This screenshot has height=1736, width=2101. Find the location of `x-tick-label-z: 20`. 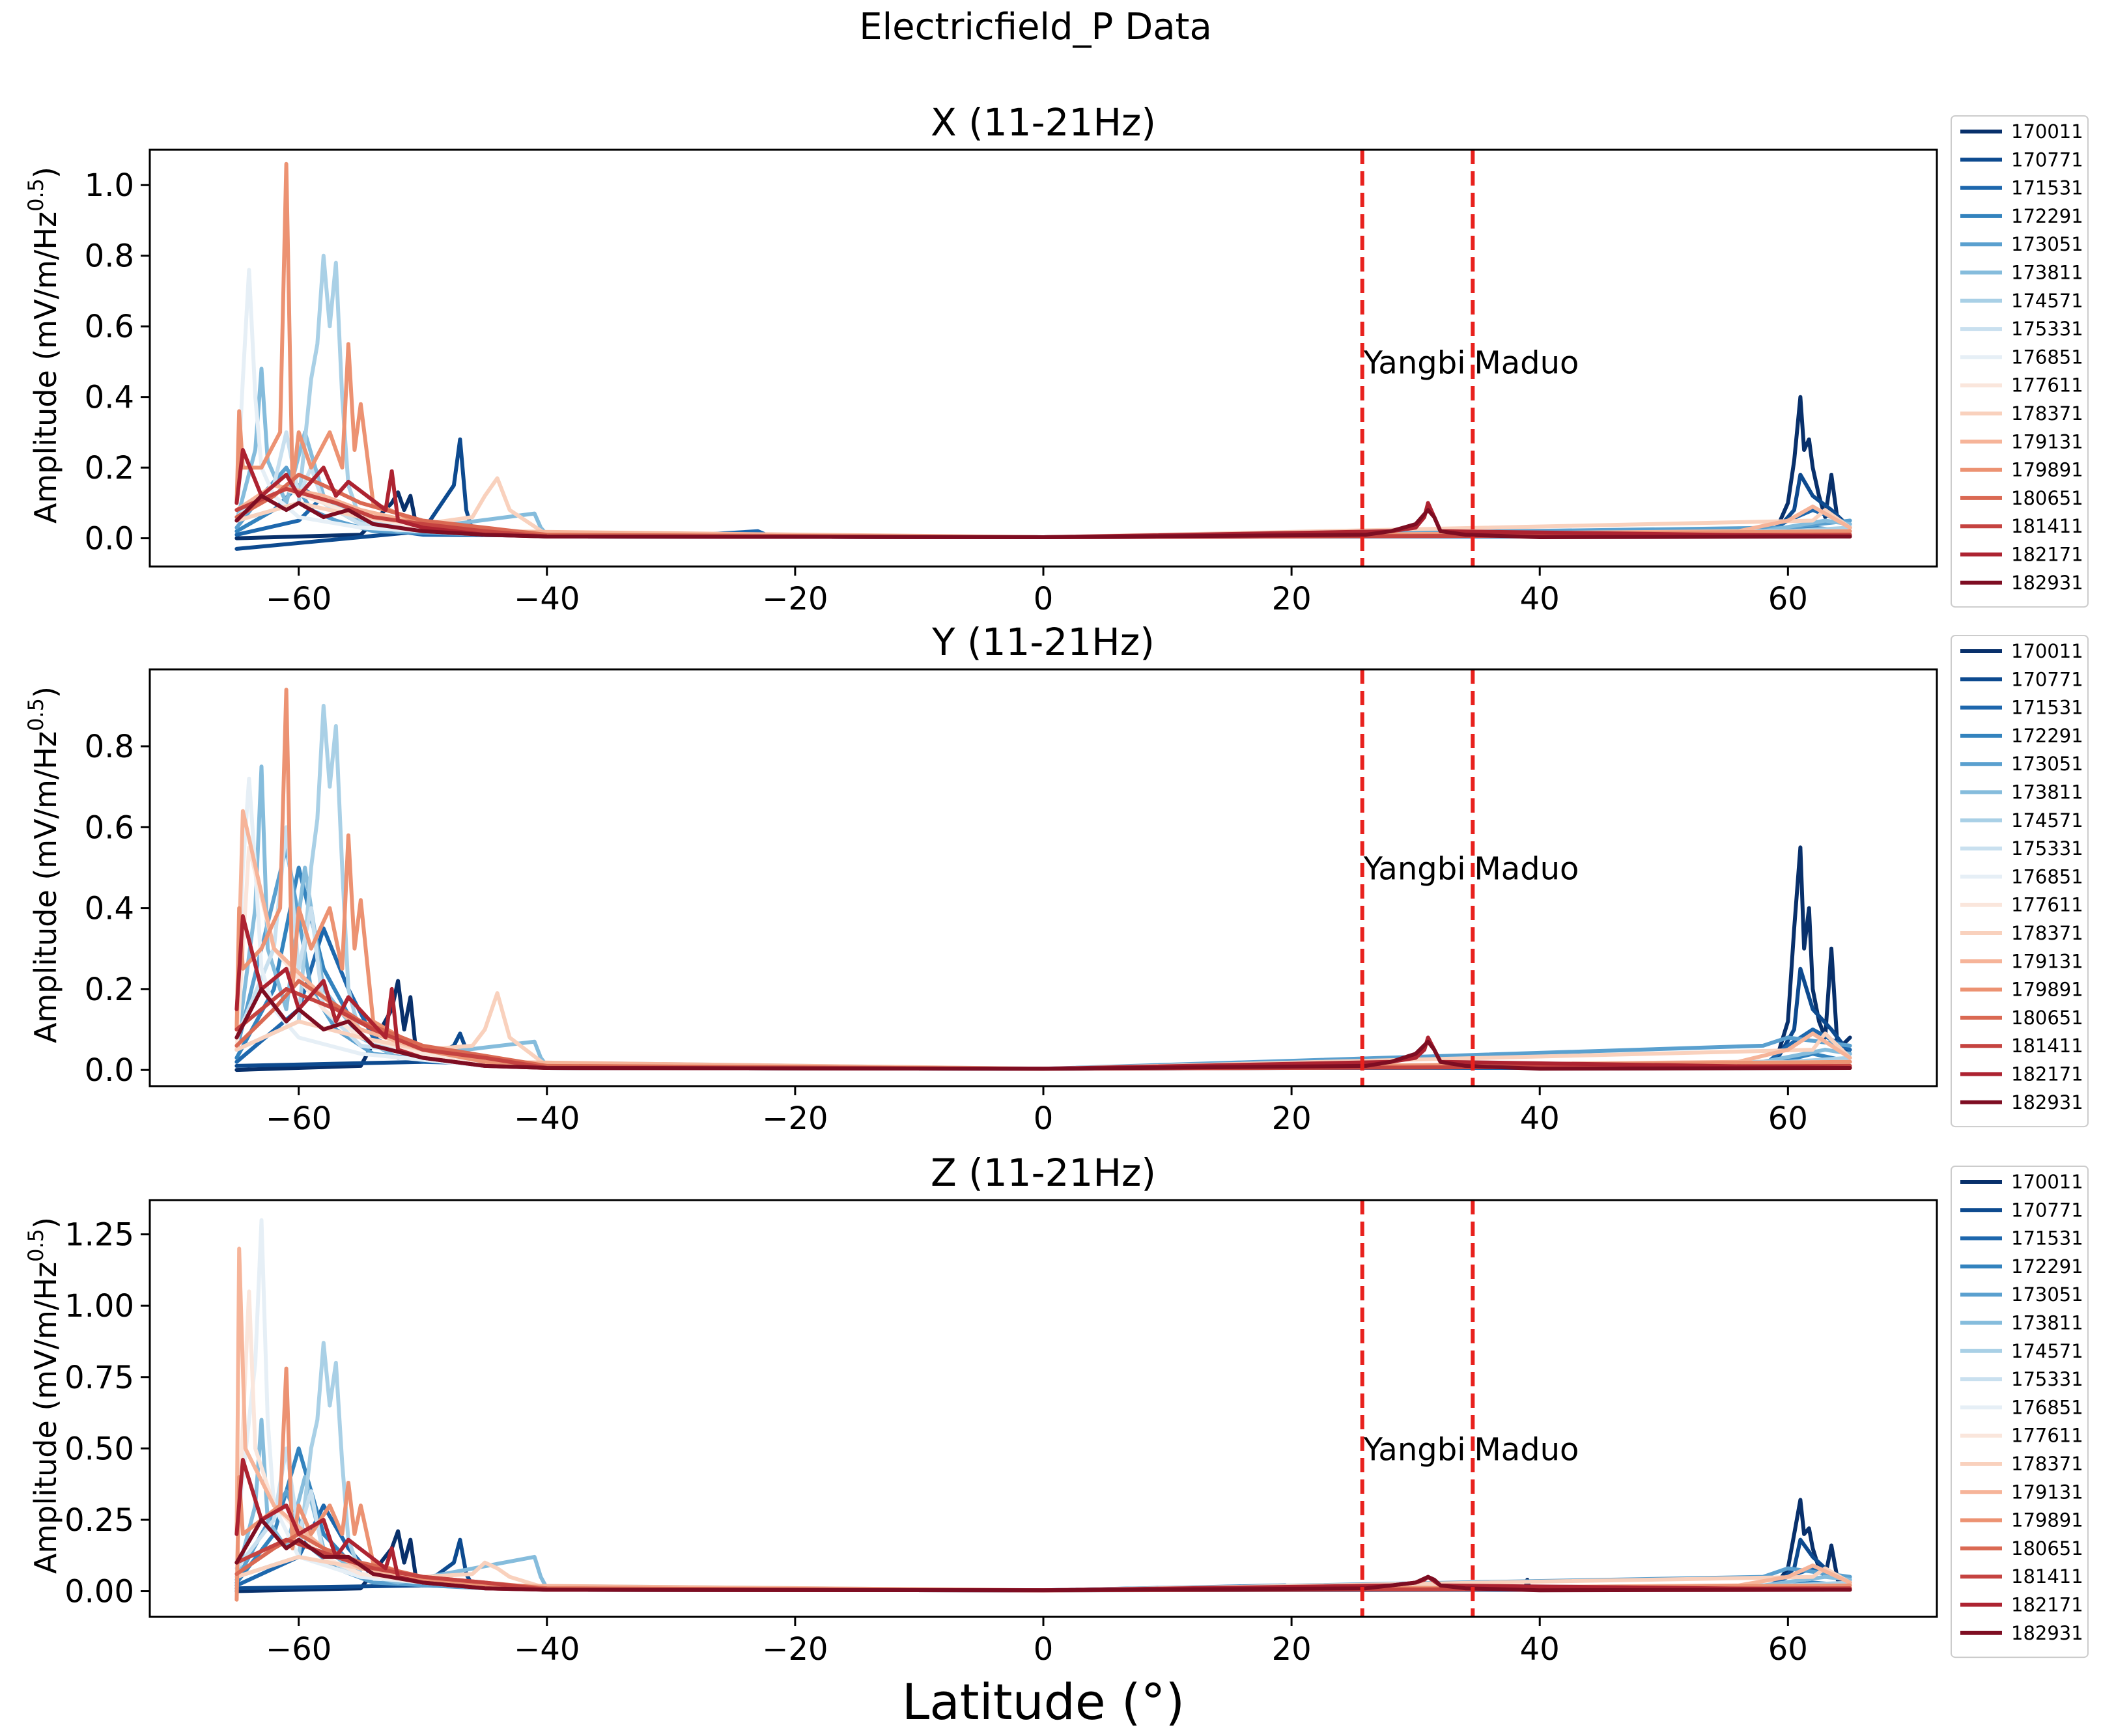

x-tick-label-z: 20 is located at coordinates (1292, 1649).